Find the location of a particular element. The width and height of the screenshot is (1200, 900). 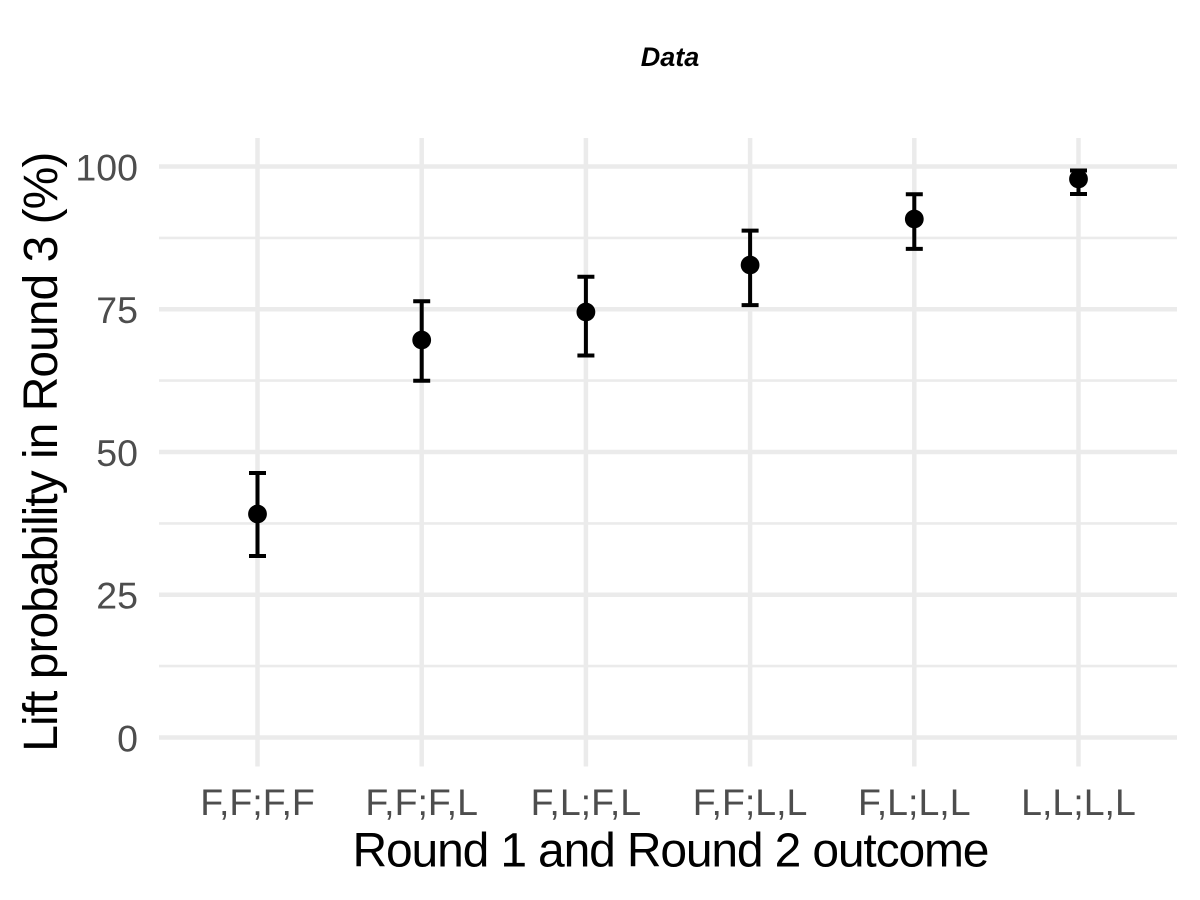

svg-text: 50 is located at coordinates (117, 453).